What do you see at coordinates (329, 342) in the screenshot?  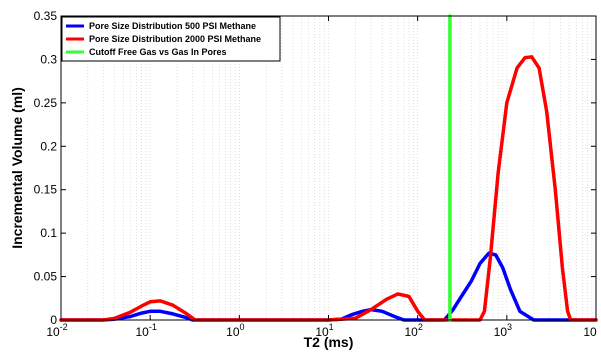 I see `x-axis-title: T2 (ms)` at bounding box center [329, 342].